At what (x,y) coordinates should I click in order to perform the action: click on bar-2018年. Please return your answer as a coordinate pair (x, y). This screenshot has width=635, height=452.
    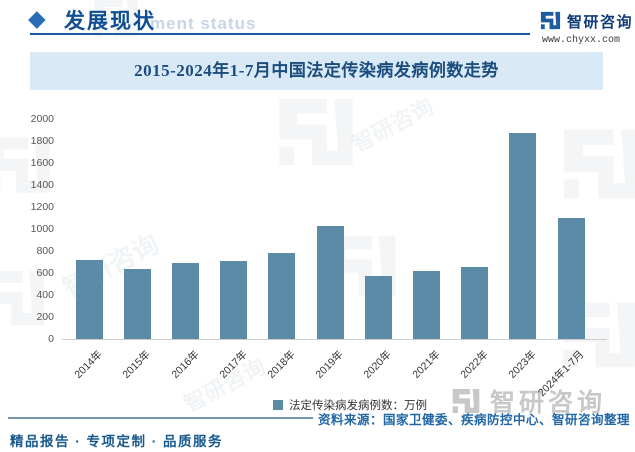
    Looking at the image, I should click on (282, 296).